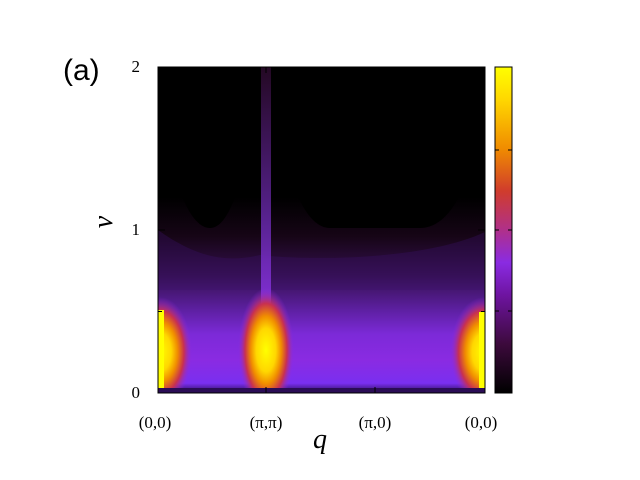 This screenshot has height=480, width=640. I want to click on hotspot-left, so click(175, 345).